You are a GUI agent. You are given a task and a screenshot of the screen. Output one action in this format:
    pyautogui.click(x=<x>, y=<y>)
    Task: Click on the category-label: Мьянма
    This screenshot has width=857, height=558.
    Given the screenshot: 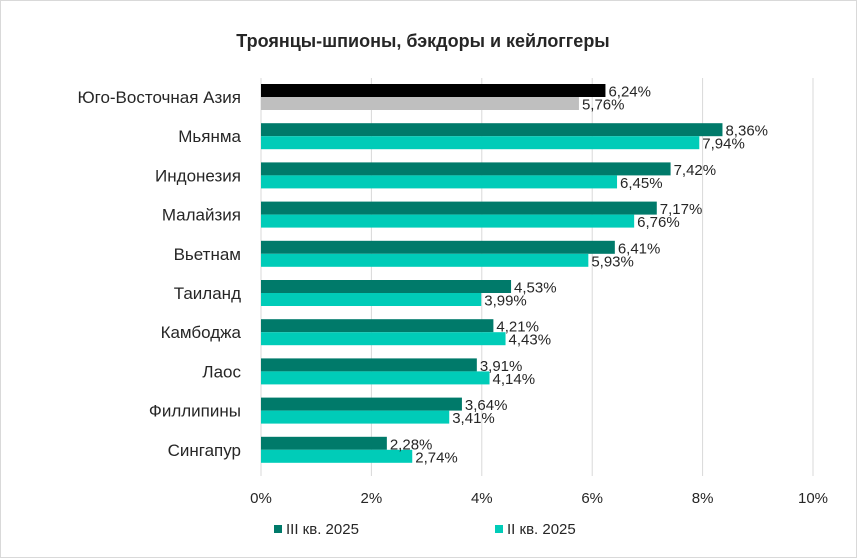 What is the action you would take?
    pyautogui.click(x=209, y=136)
    